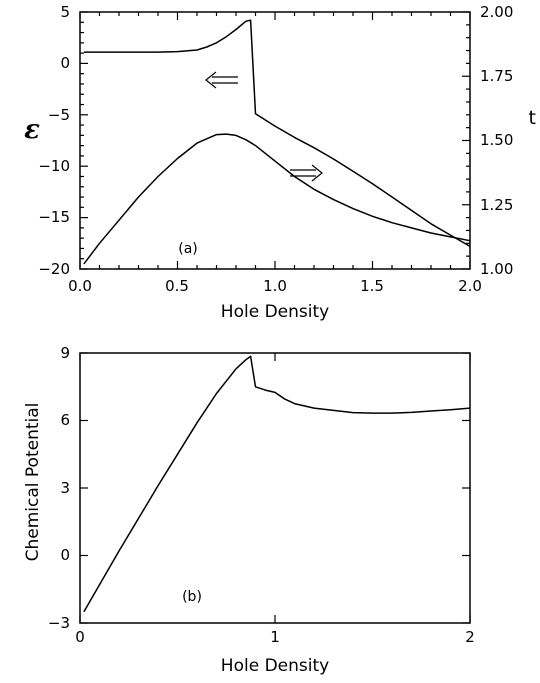 The image size is (540, 683). Describe the element at coordinates (65, 488) in the screenshot. I see `y-tick-label: 3` at that location.